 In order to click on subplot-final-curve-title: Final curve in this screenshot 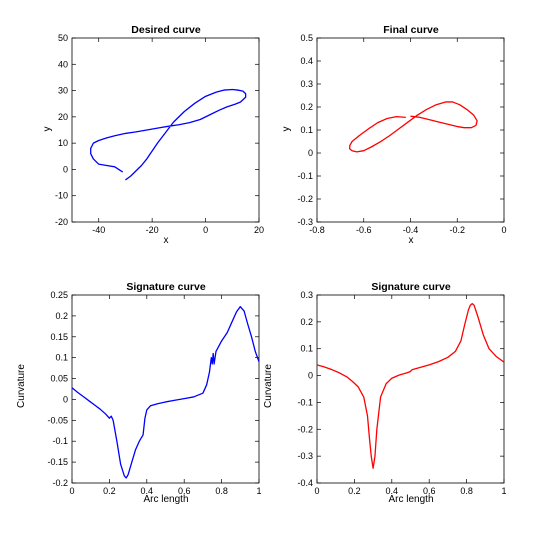, I will do `click(411, 30)`.